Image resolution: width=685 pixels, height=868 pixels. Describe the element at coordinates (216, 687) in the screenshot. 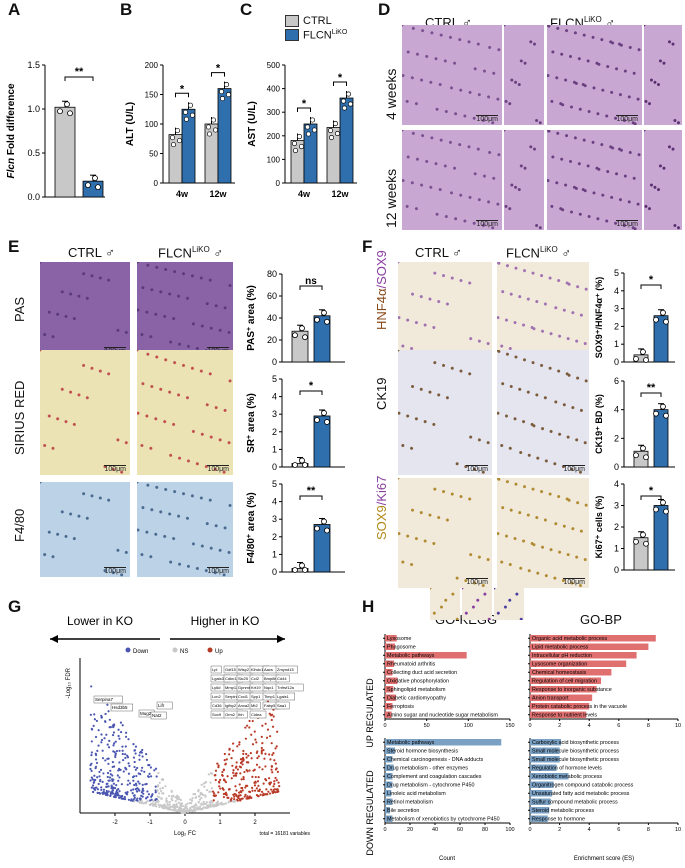

I see `gene-label: Ly6d` at that location.